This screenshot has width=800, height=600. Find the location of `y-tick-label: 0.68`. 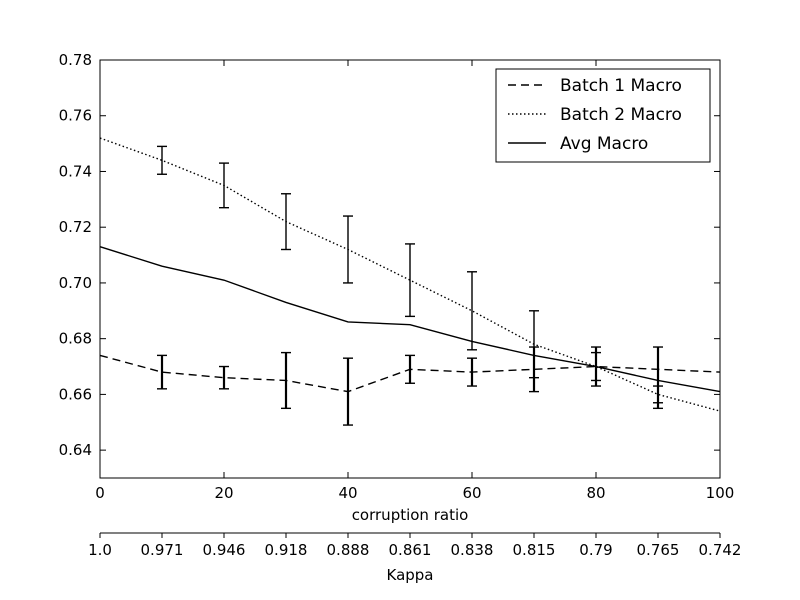

y-tick-label: 0.68 is located at coordinates (75, 339).